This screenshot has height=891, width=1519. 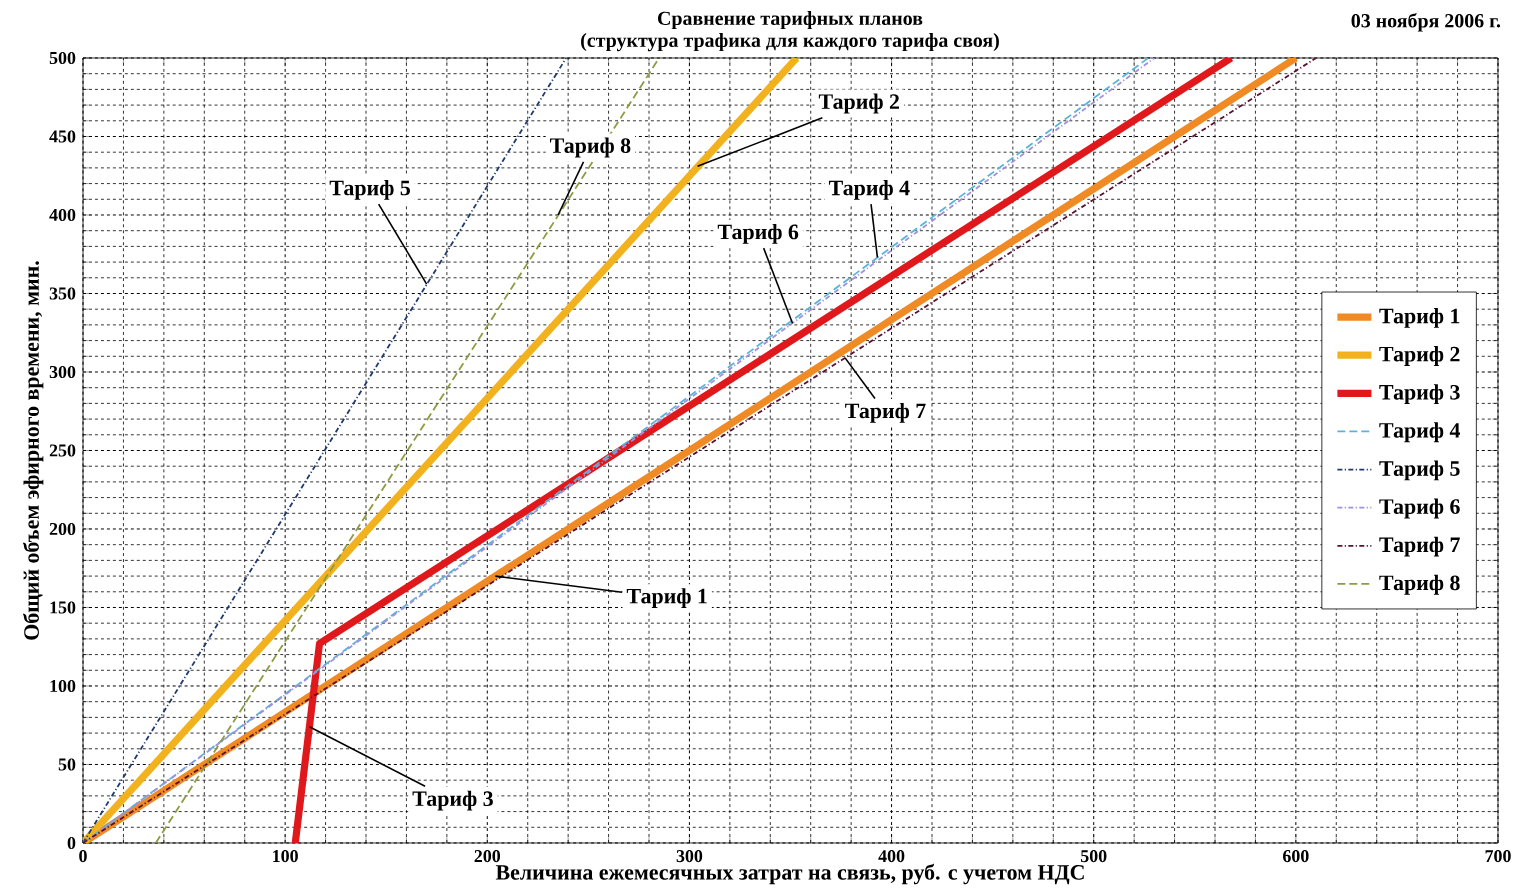 I want to click on legend-label: Тариф 5, so click(x=1419, y=470).